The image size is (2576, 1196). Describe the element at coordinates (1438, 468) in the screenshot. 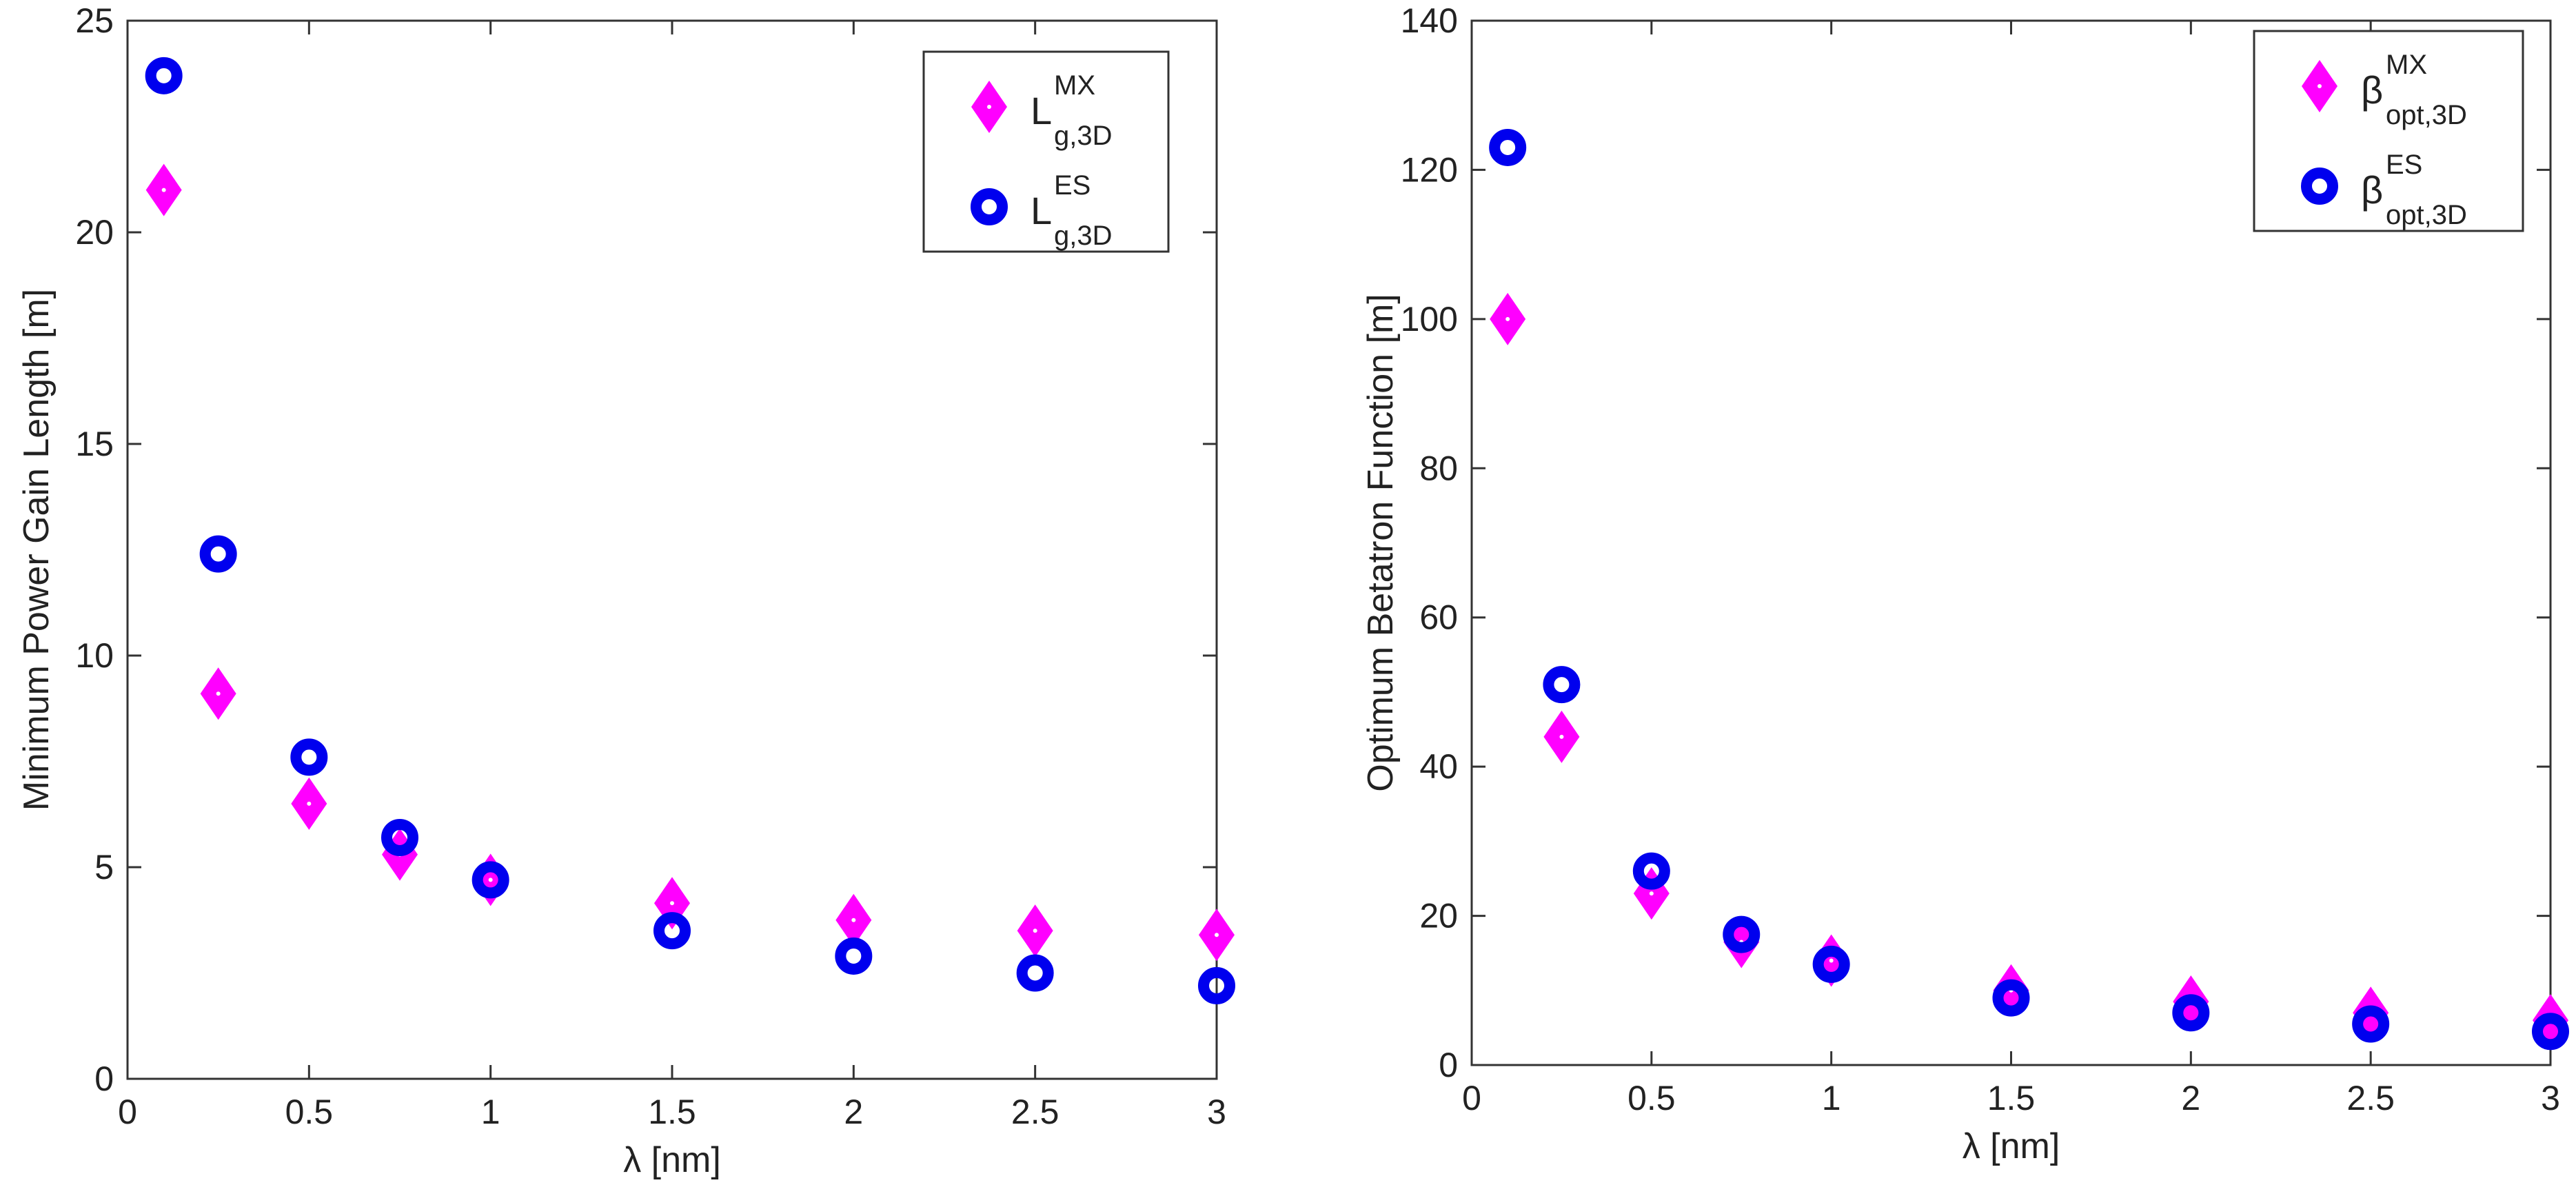

I see `y-tick-label: 80` at that location.